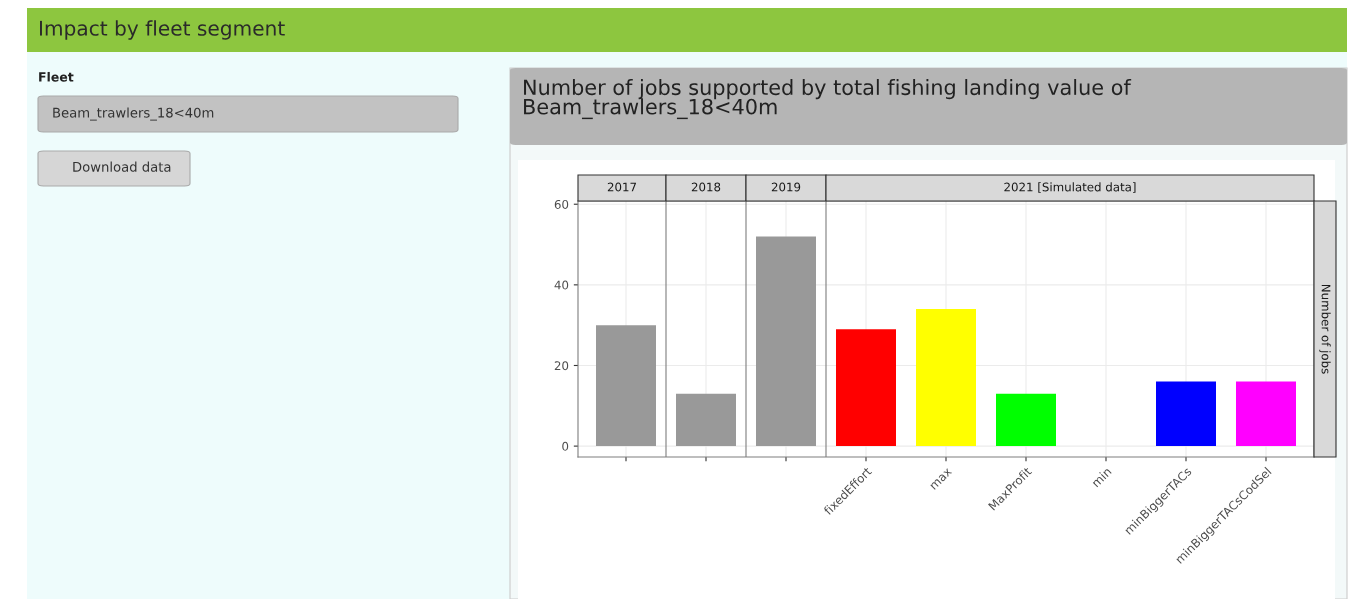 This screenshot has height=599, width=1366. What do you see at coordinates (622, 187) in the screenshot?
I see `text: 2017` at bounding box center [622, 187].